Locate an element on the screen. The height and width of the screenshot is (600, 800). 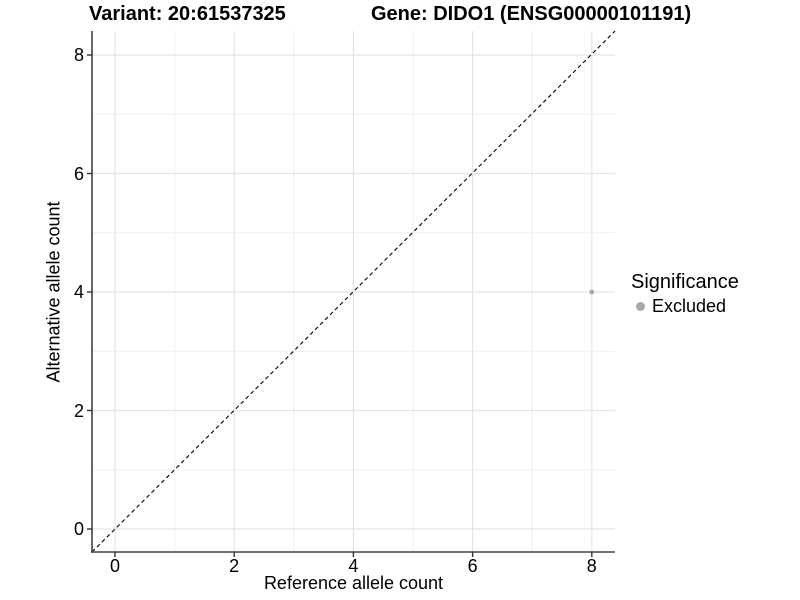
plot-title-gene: Gene: DIDO1 (ENSG00000101191) is located at coordinates (531, 14).